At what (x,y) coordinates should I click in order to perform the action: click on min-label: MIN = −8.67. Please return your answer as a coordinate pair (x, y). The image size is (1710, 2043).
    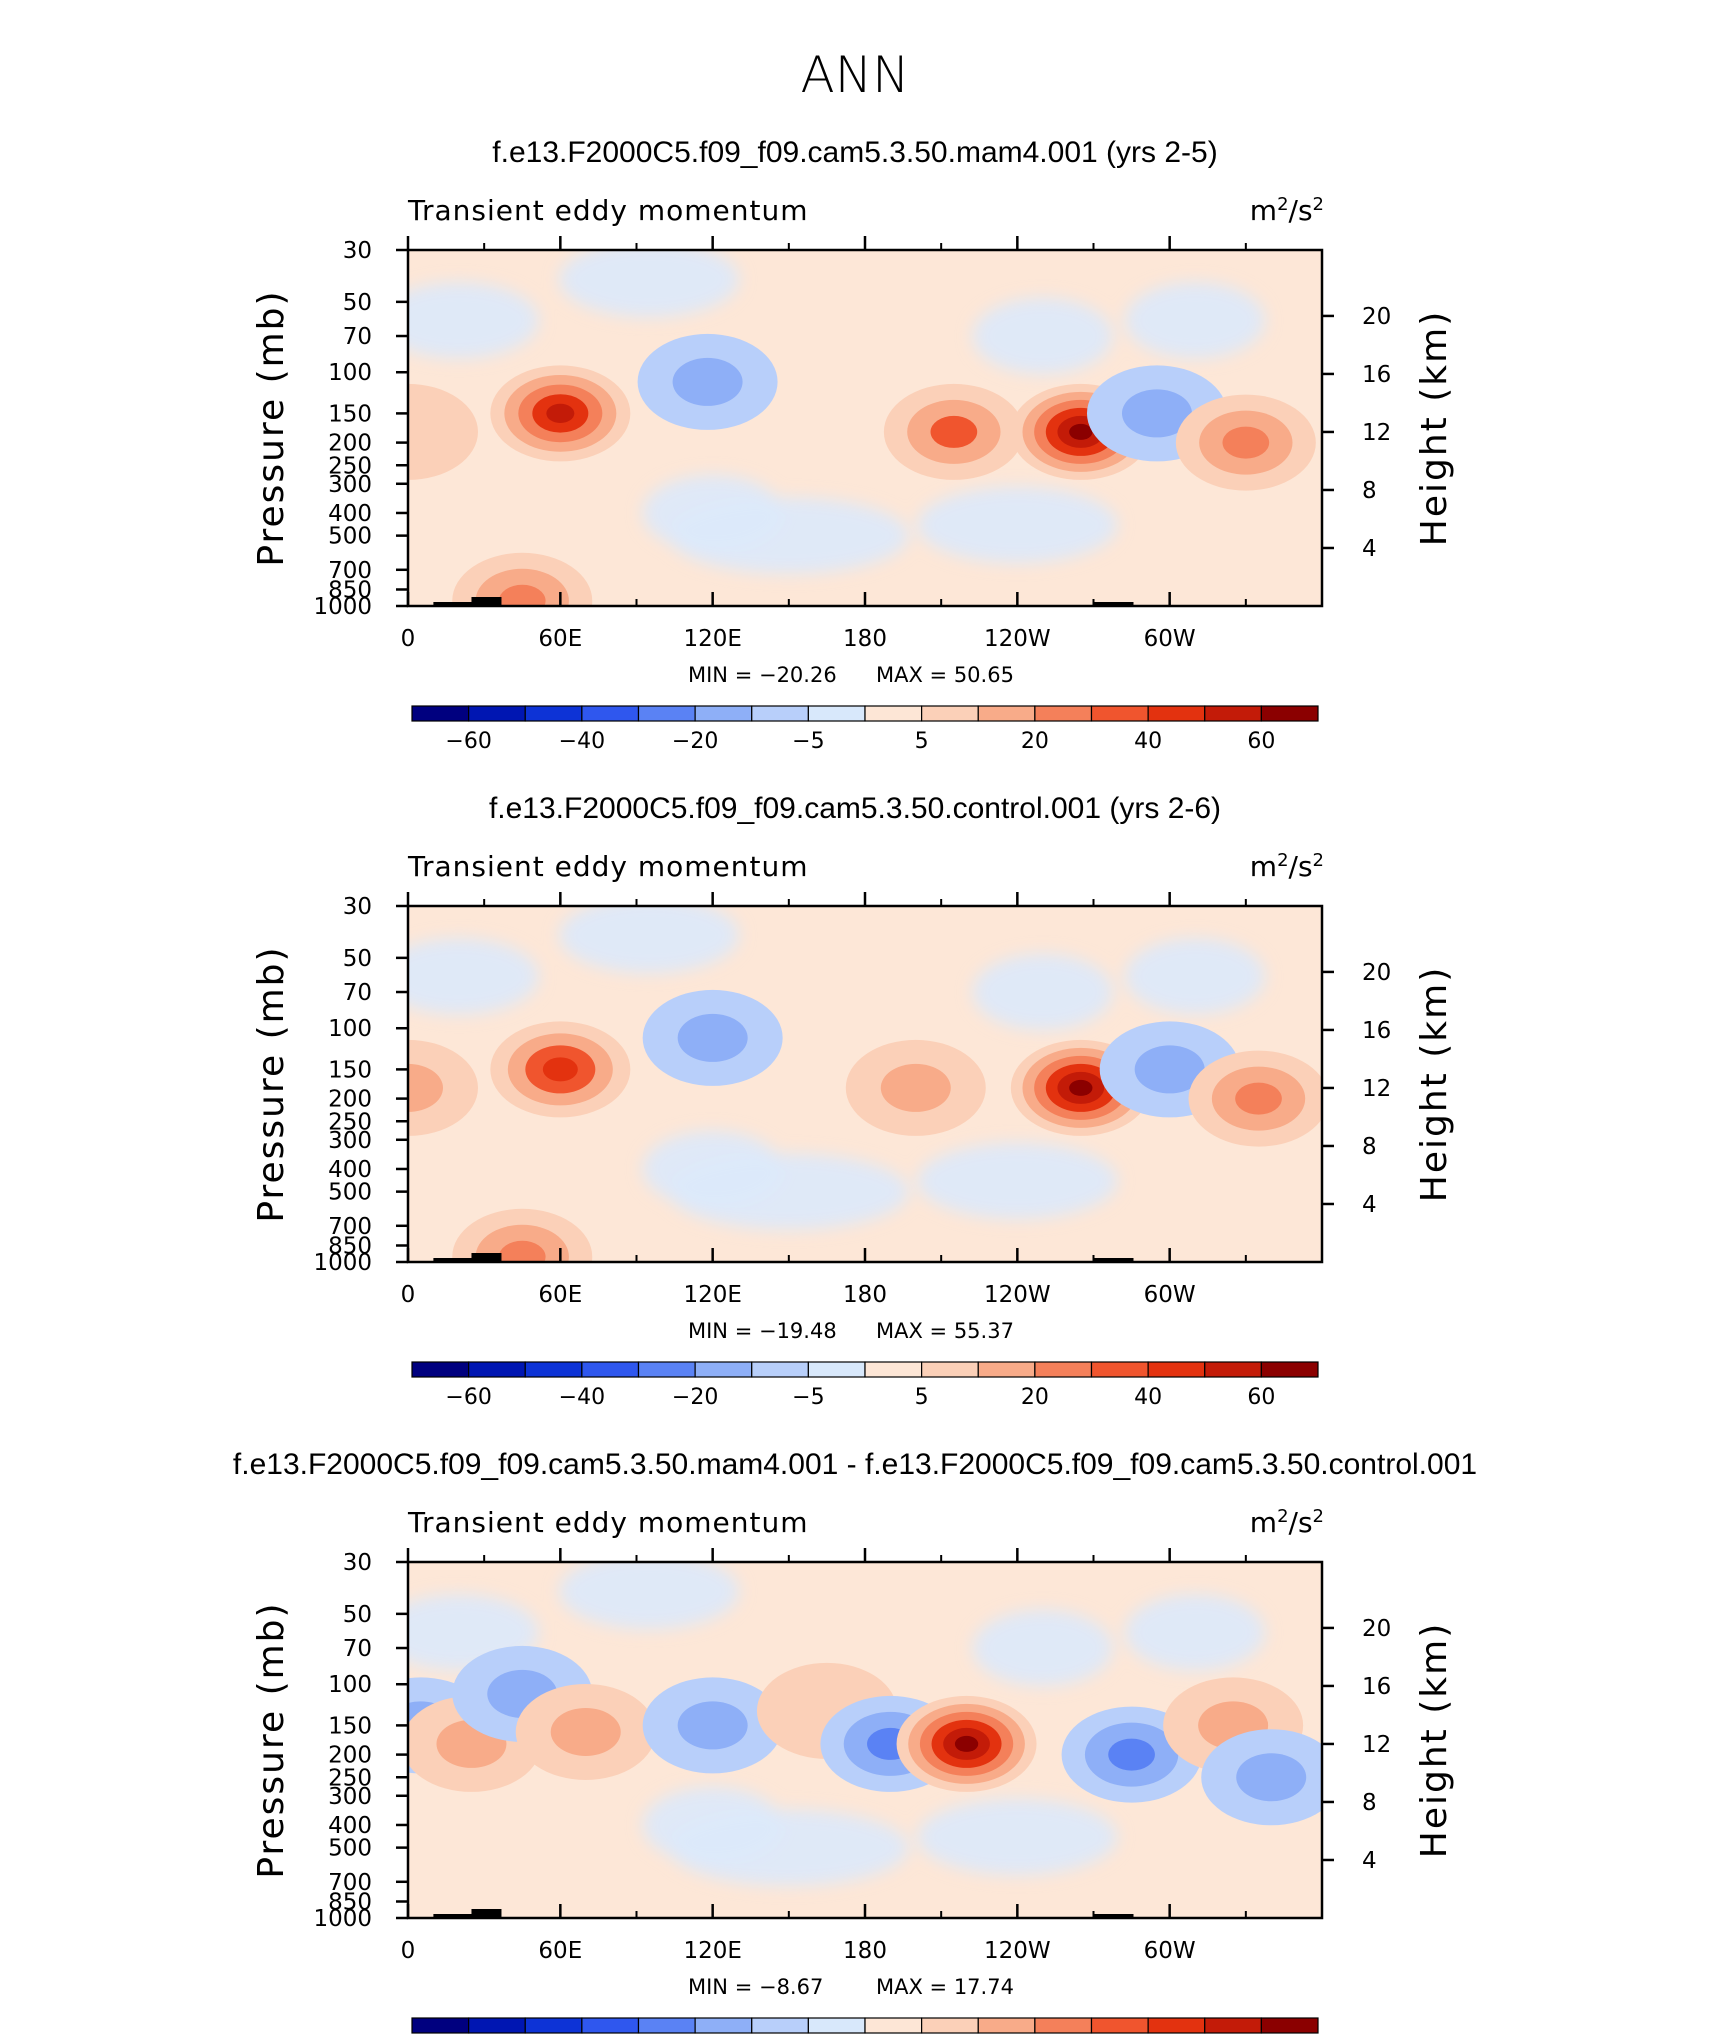
    Looking at the image, I should click on (755, 1987).